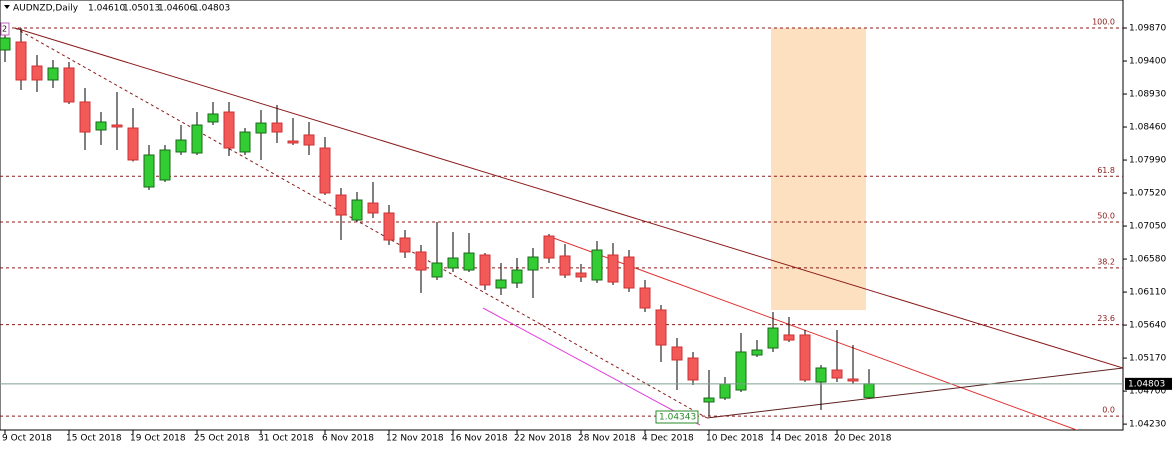 The width and height of the screenshot is (1175, 449). What do you see at coordinates (479, 439) in the screenshot?
I see `x-tick-label: 16 Nov 2018` at bounding box center [479, 439].